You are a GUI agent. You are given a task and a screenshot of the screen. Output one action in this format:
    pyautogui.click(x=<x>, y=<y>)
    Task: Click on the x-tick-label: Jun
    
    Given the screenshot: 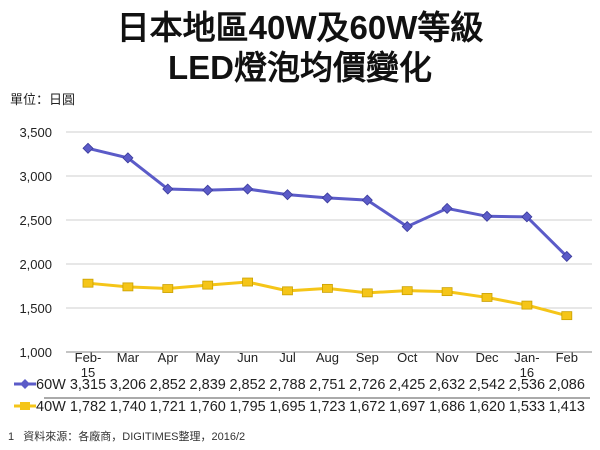 What is the action you would take?
    pyautogui.click(x=247, y=357)
    